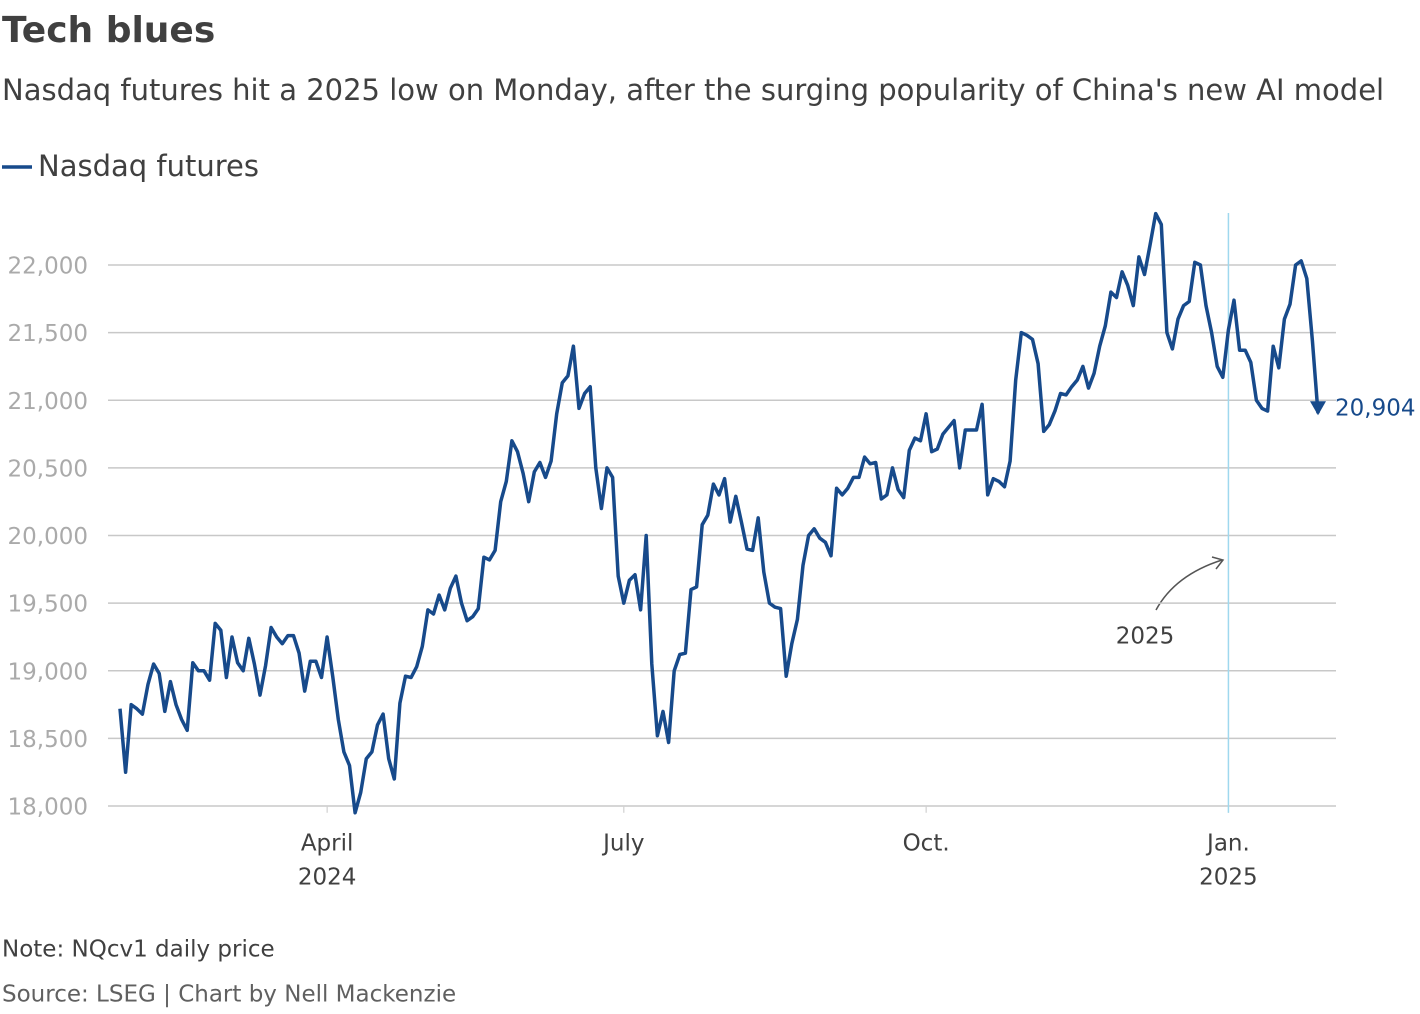 The width and height of the screenshot is (1420, 1014). What do you see at coordinates (229, 995) in the screenshot?
I see `source: Source: LSEG | Chart by Nell Mackenzie` at bounding box center [229, 995].